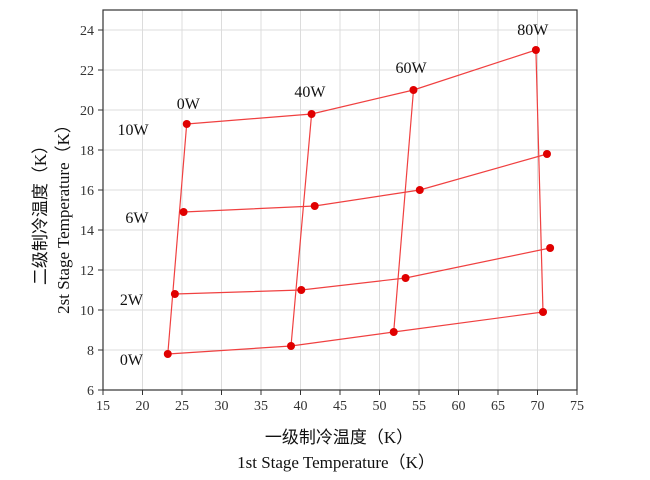 The width and height of the screenshot is (650, 480). Describe the element at coordinates (90, 351) in the screenshot. I see `y-tick-label: 8` at that location.